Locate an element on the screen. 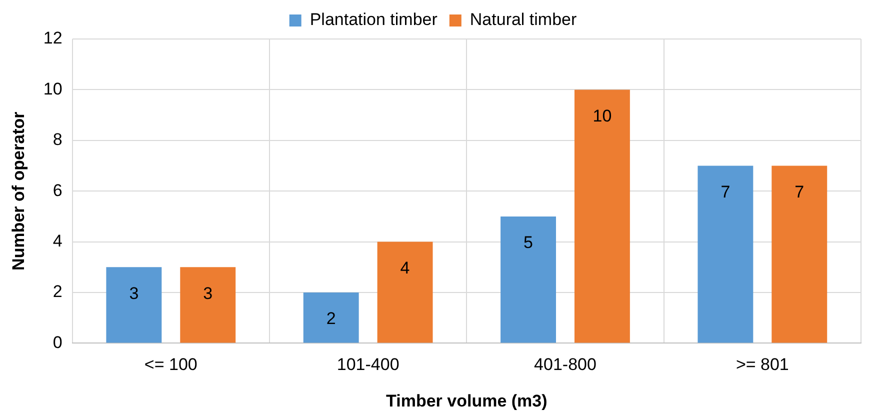 This screenshot has height=418, width=871. y-axis-title: Number of operator is located at coordinates (18, 190).